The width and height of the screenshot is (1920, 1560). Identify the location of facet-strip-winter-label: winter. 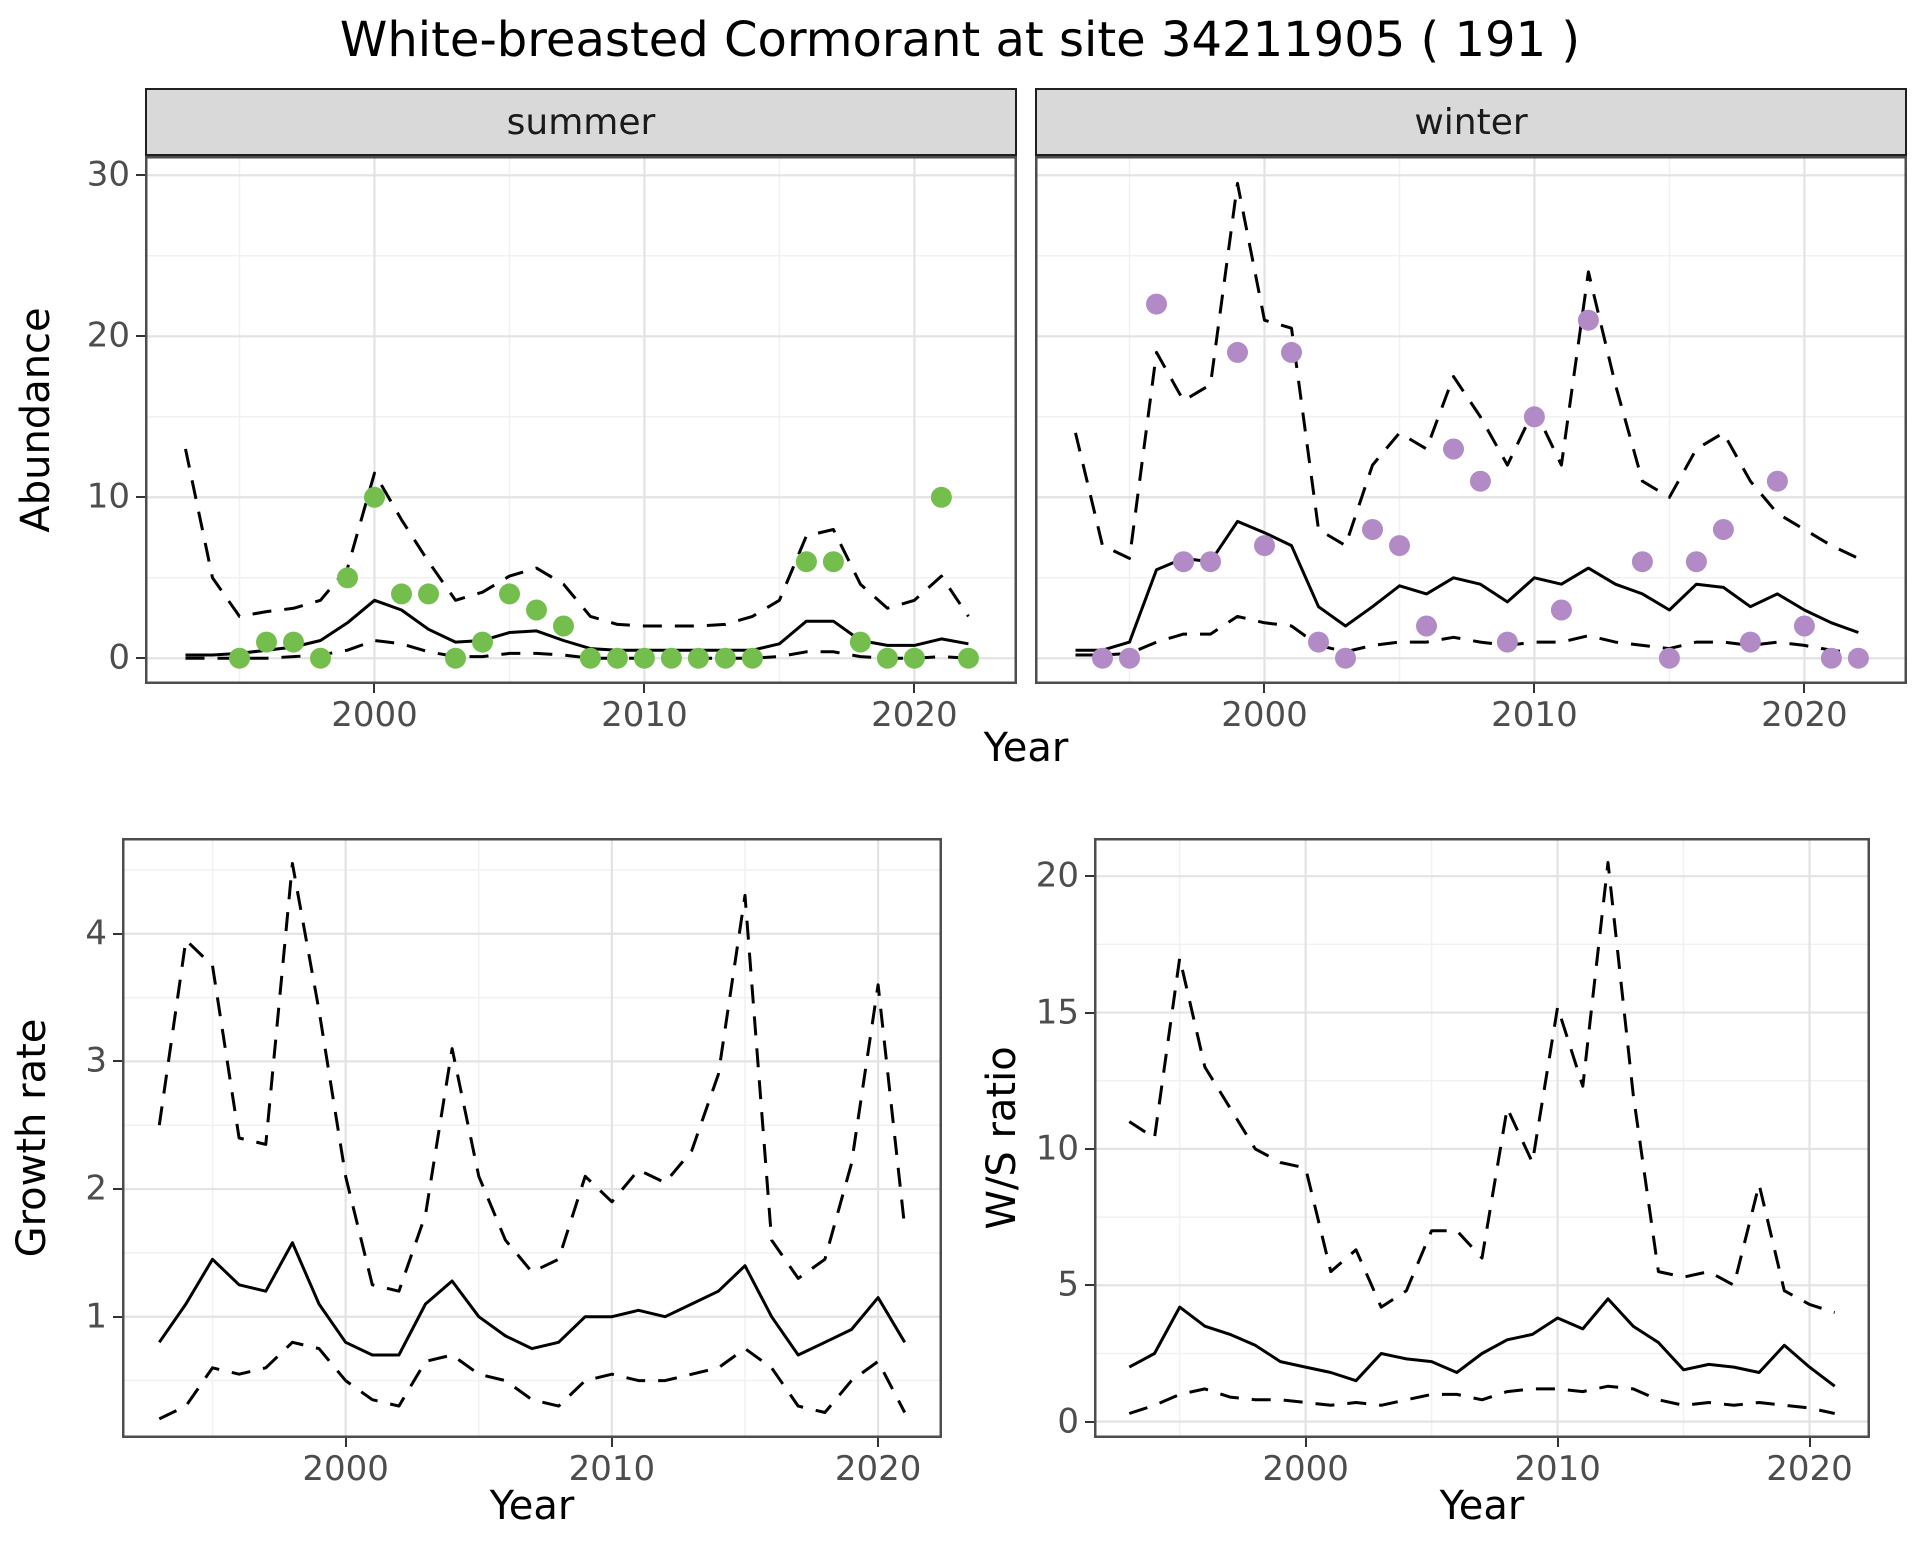
(1471, 122).